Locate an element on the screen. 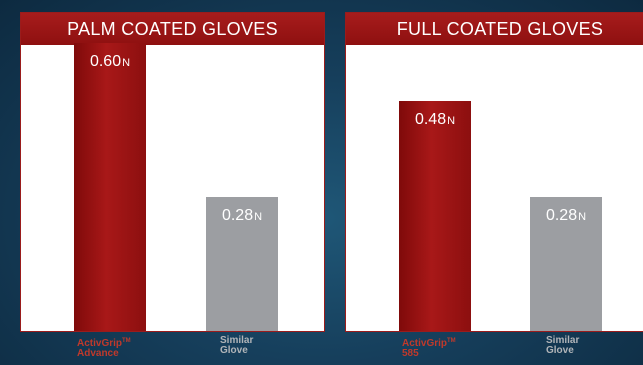 The image size is (643, 365). category-label-activgrip-585: ActivGripTM 585 is located at coordinates (447, 347).